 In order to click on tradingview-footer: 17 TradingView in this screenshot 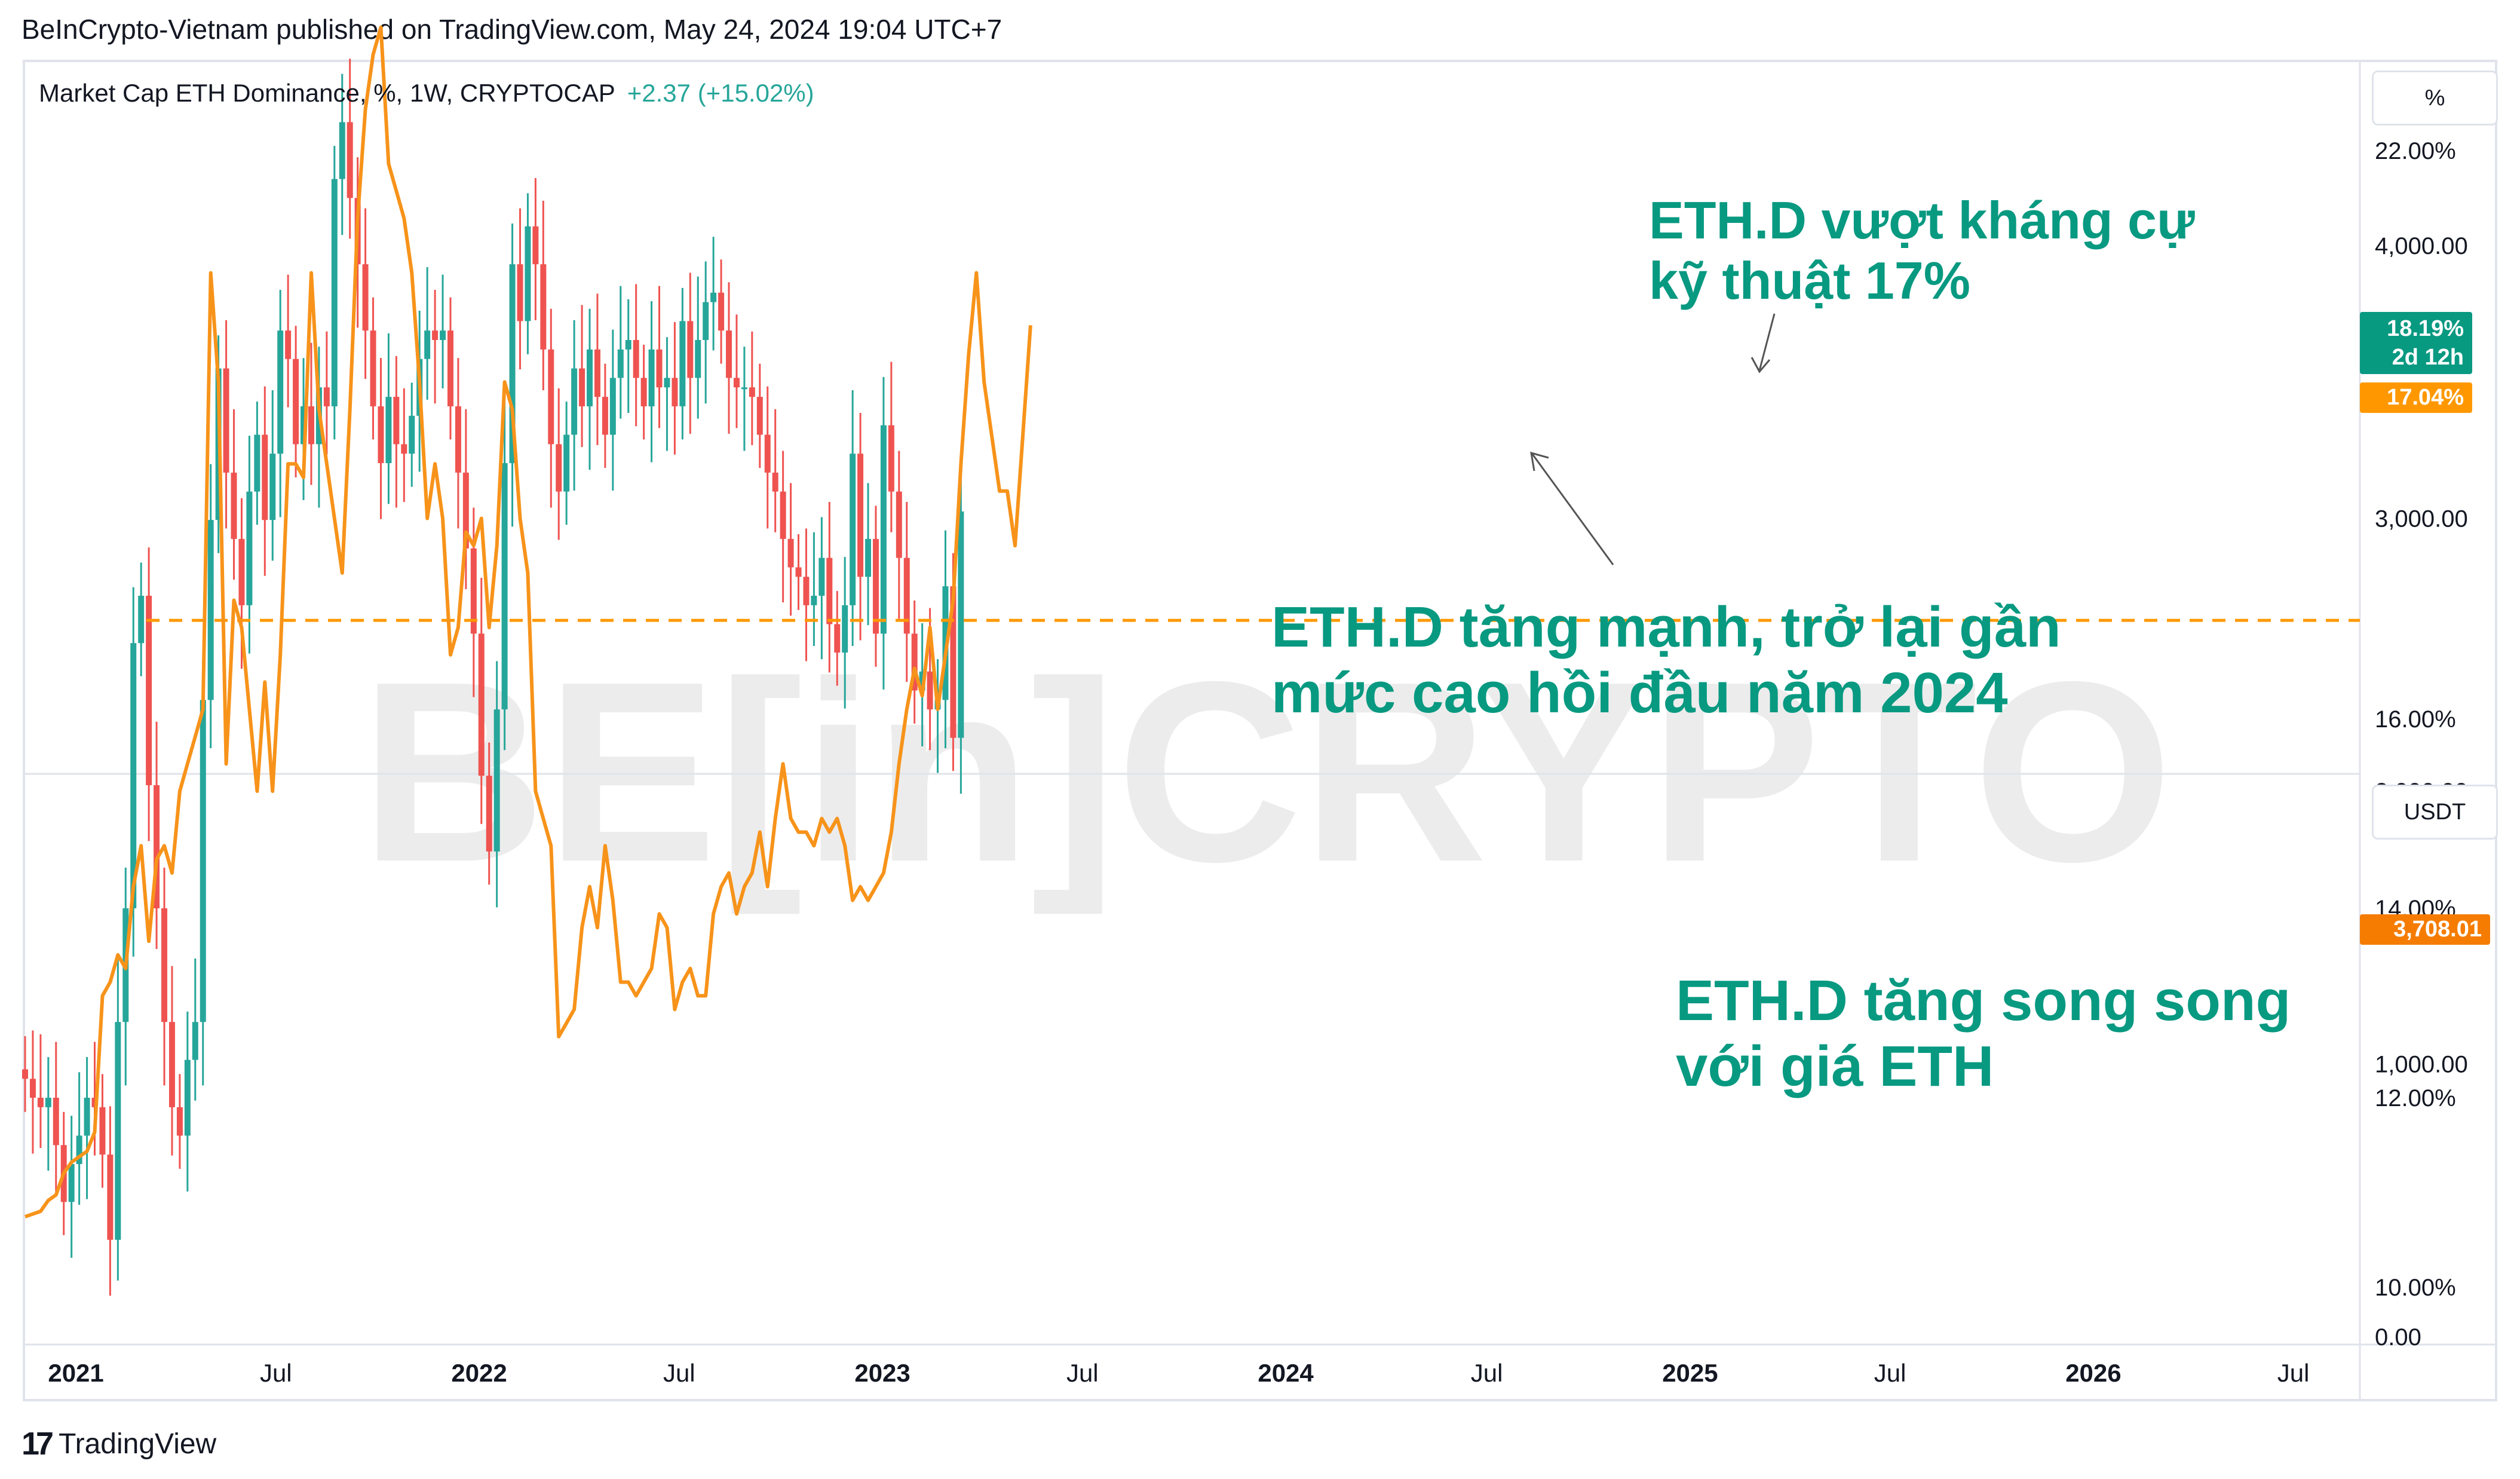, I will do `click(119, 1443)`.